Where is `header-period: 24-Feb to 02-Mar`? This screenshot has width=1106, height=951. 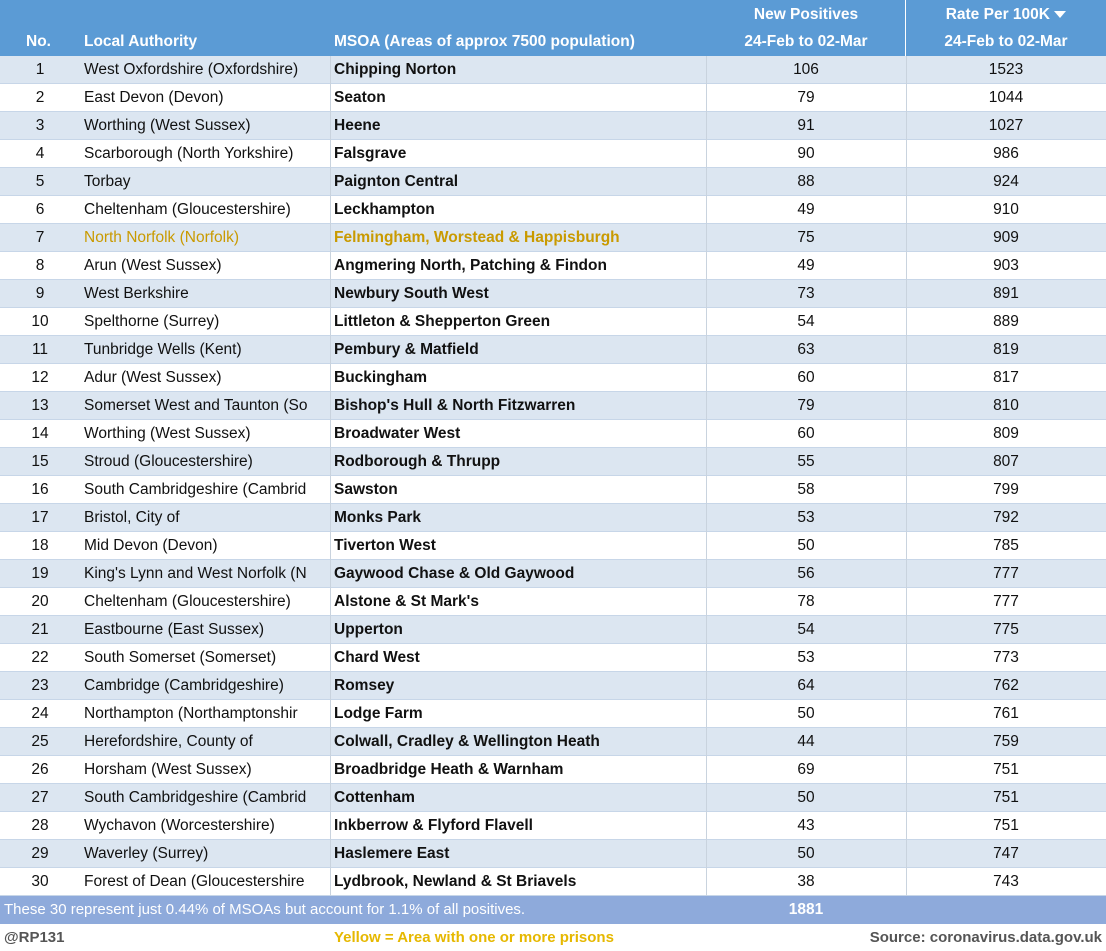 header-period: 24-Feb to 02-Mar is located at coordinates (1006, 41).